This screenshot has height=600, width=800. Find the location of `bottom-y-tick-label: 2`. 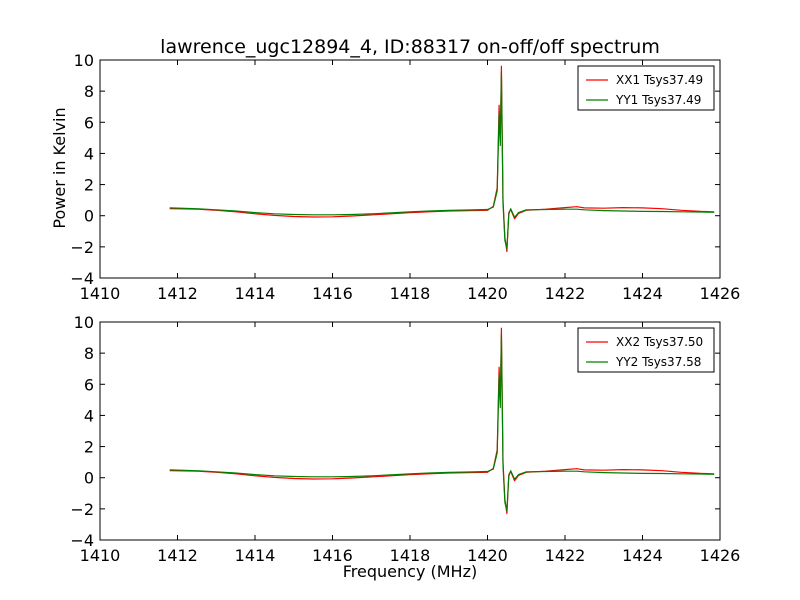

bottom-y-tick-label: 2 is located at coordinates (89, 447).